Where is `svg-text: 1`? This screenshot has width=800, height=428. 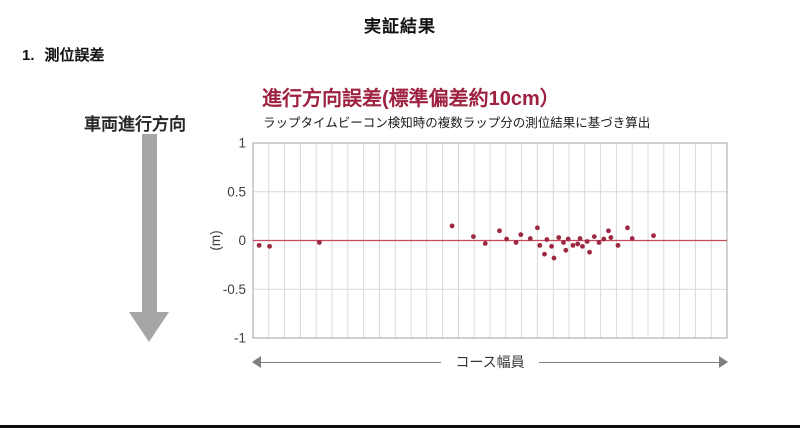
svg-text: 1 is located at coordinates (242, 143).